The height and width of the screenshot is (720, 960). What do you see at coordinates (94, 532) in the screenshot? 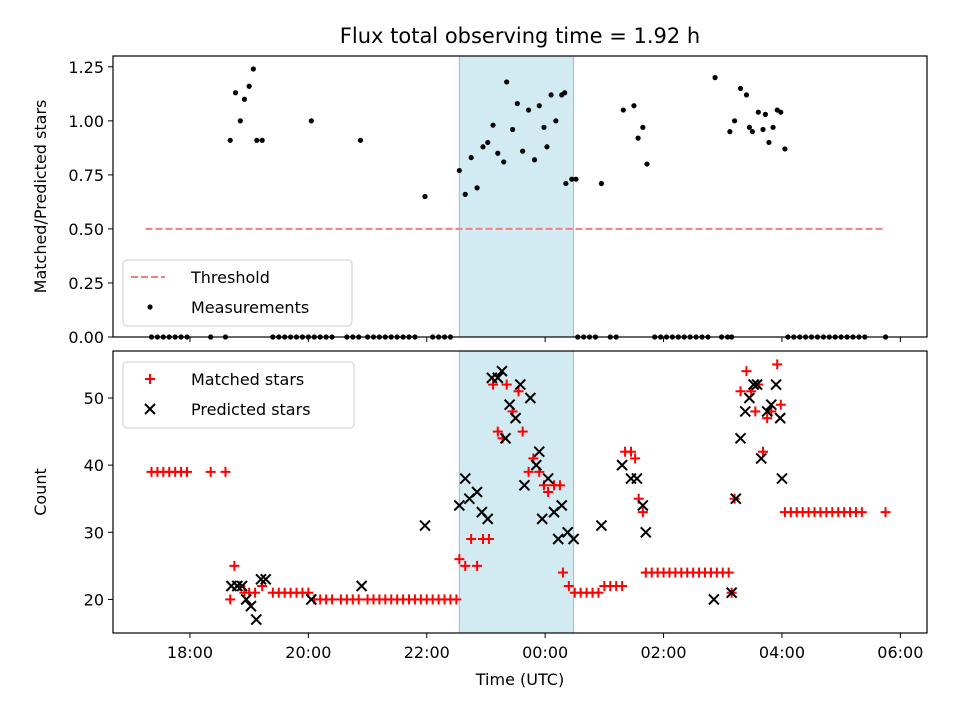
I see `y-tick-label: 30` at bounding box center [94, 532].